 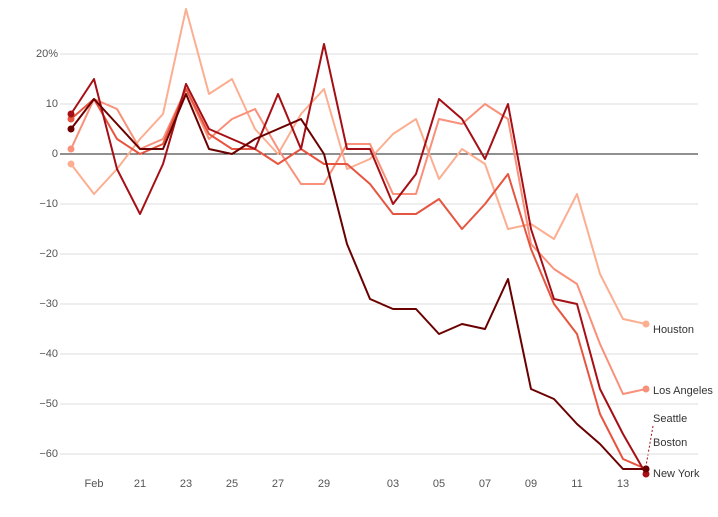 I want to click on y-tick-label: −20, so click(x=48, y=254).